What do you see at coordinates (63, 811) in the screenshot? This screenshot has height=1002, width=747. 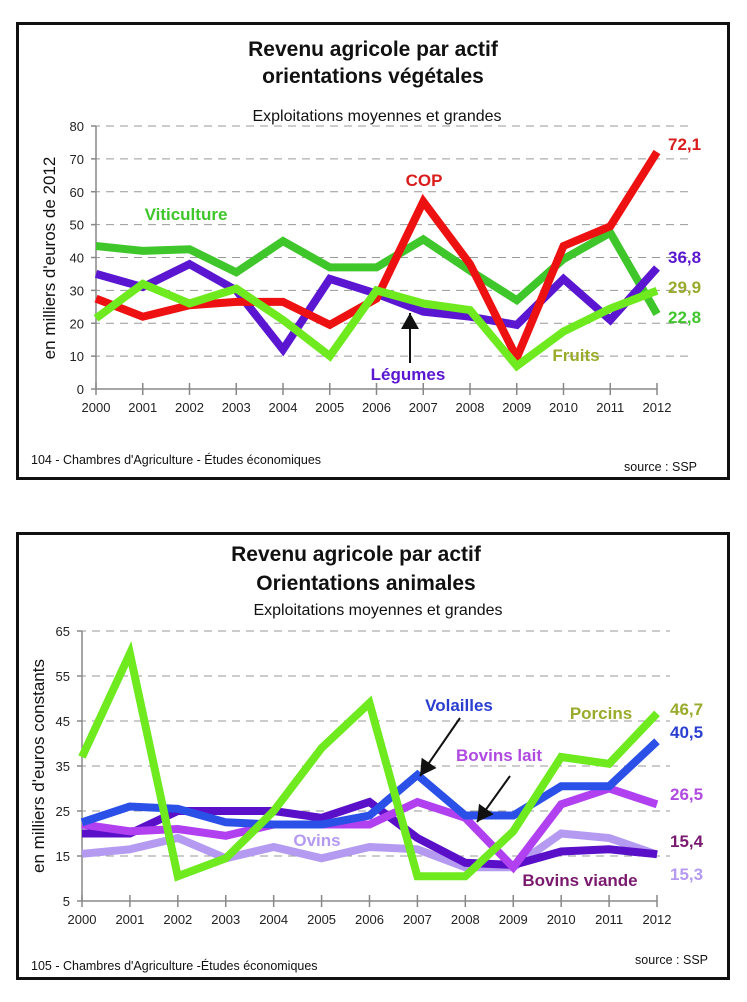 I see `y-tick-label: 25` at bounding box center [63, 811].